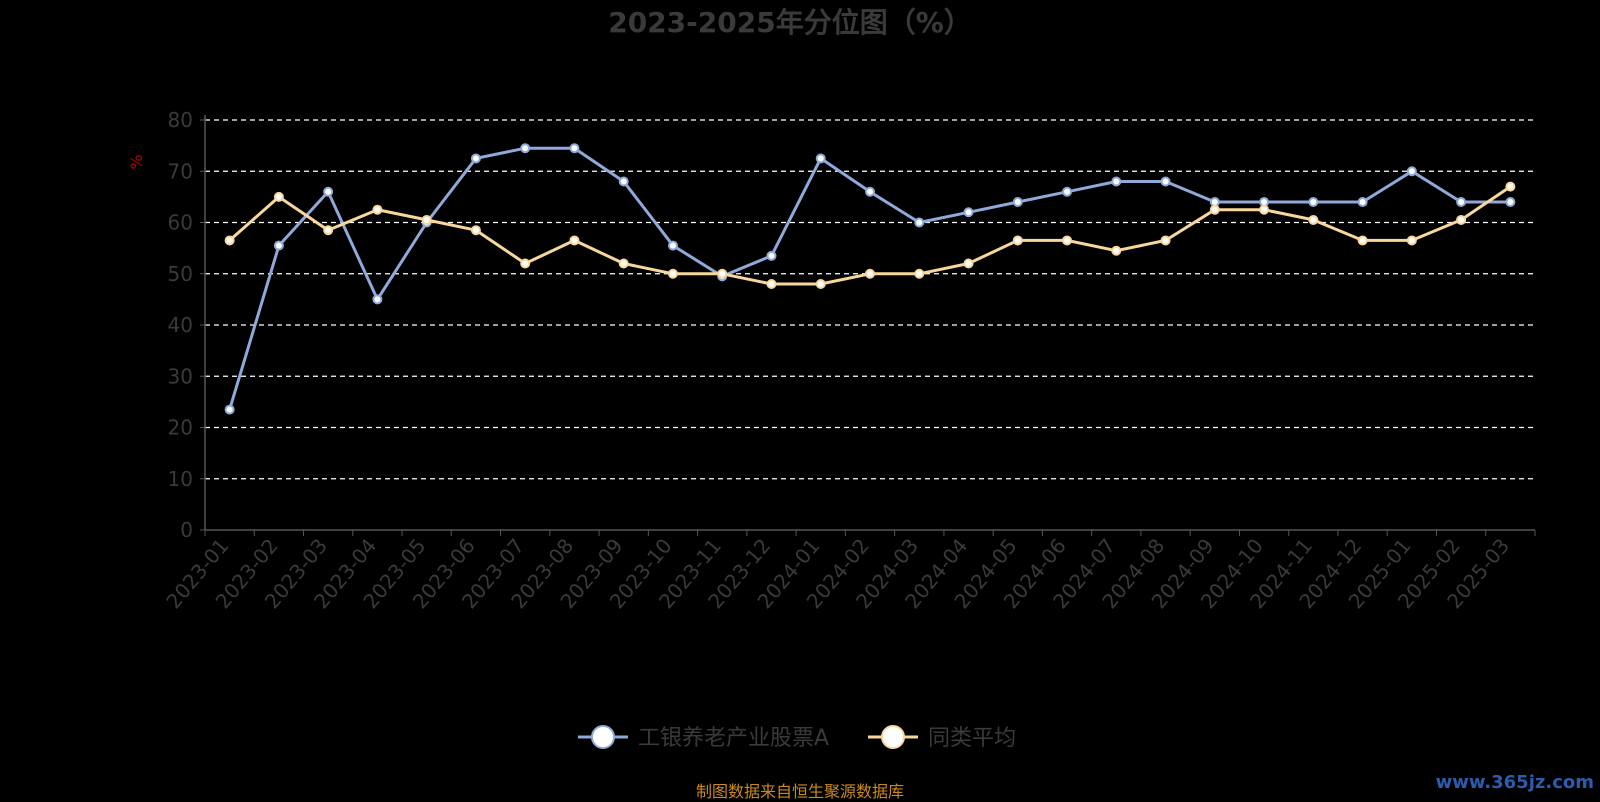  What do you see at coordinates (733, 738) in the screenshot?
I see `legend-label: 工银养老产业股票A` at bounding box center [733, 738].